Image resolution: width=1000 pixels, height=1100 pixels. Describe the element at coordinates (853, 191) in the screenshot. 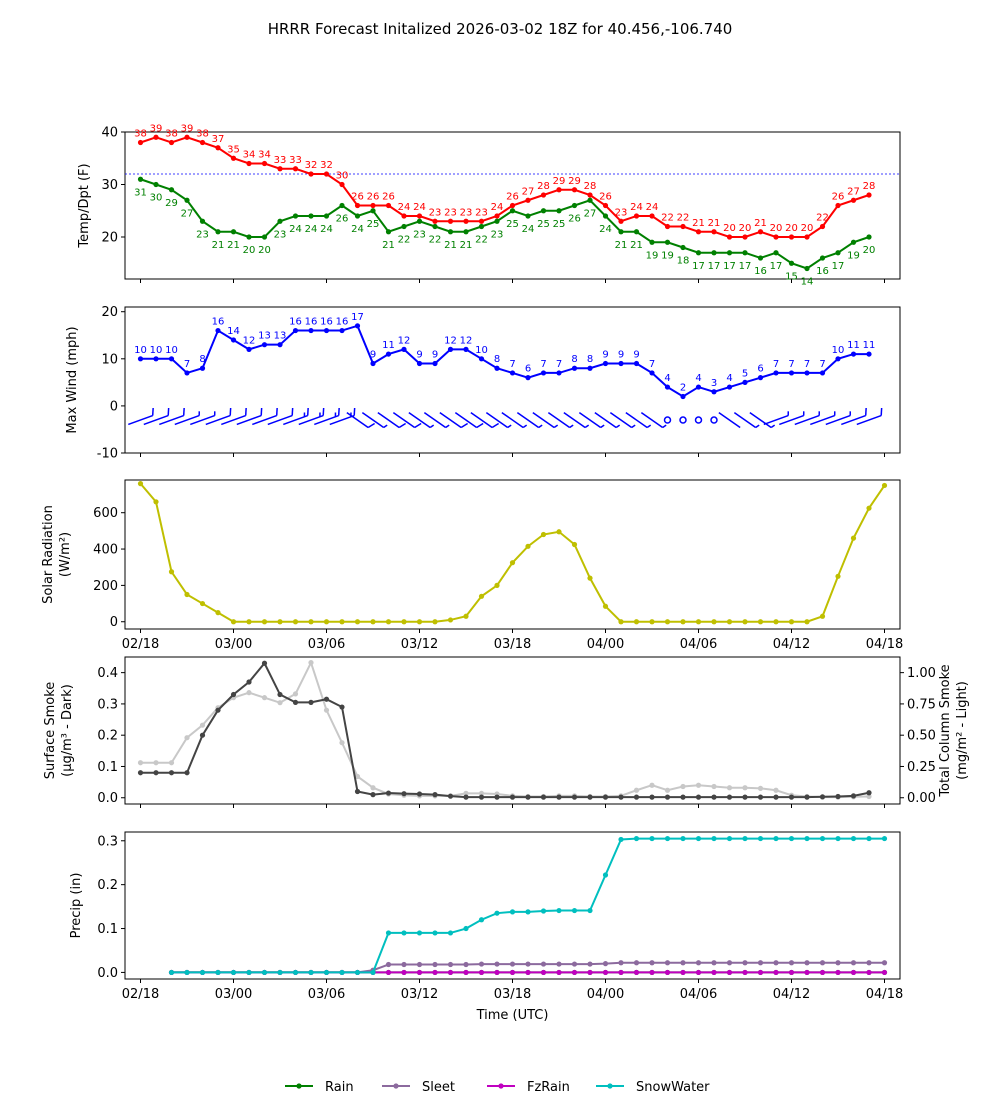

I see `temp-data-label: 27` at that location.